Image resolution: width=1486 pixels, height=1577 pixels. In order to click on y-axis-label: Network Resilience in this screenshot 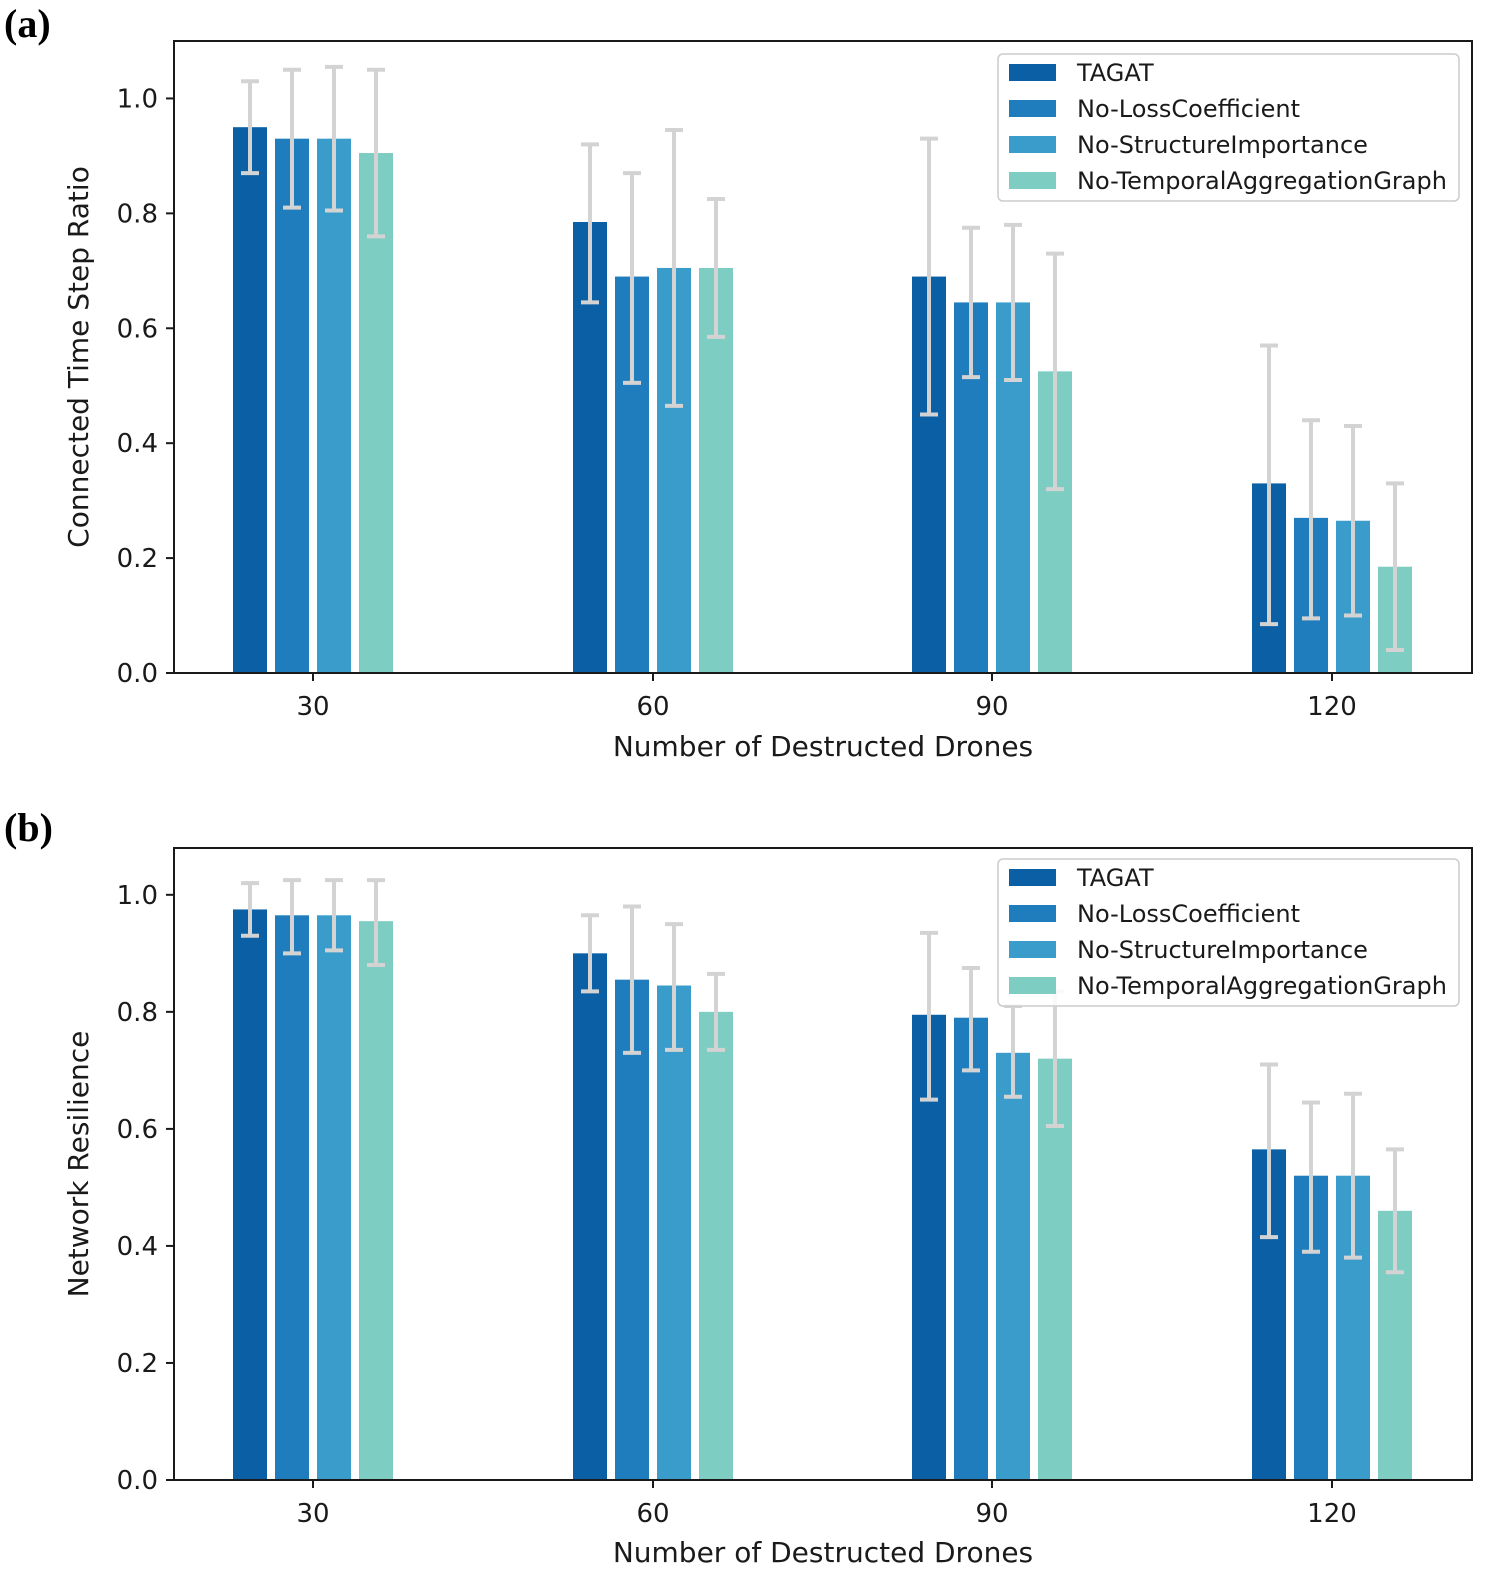, I will do `click(78, 1164)`.